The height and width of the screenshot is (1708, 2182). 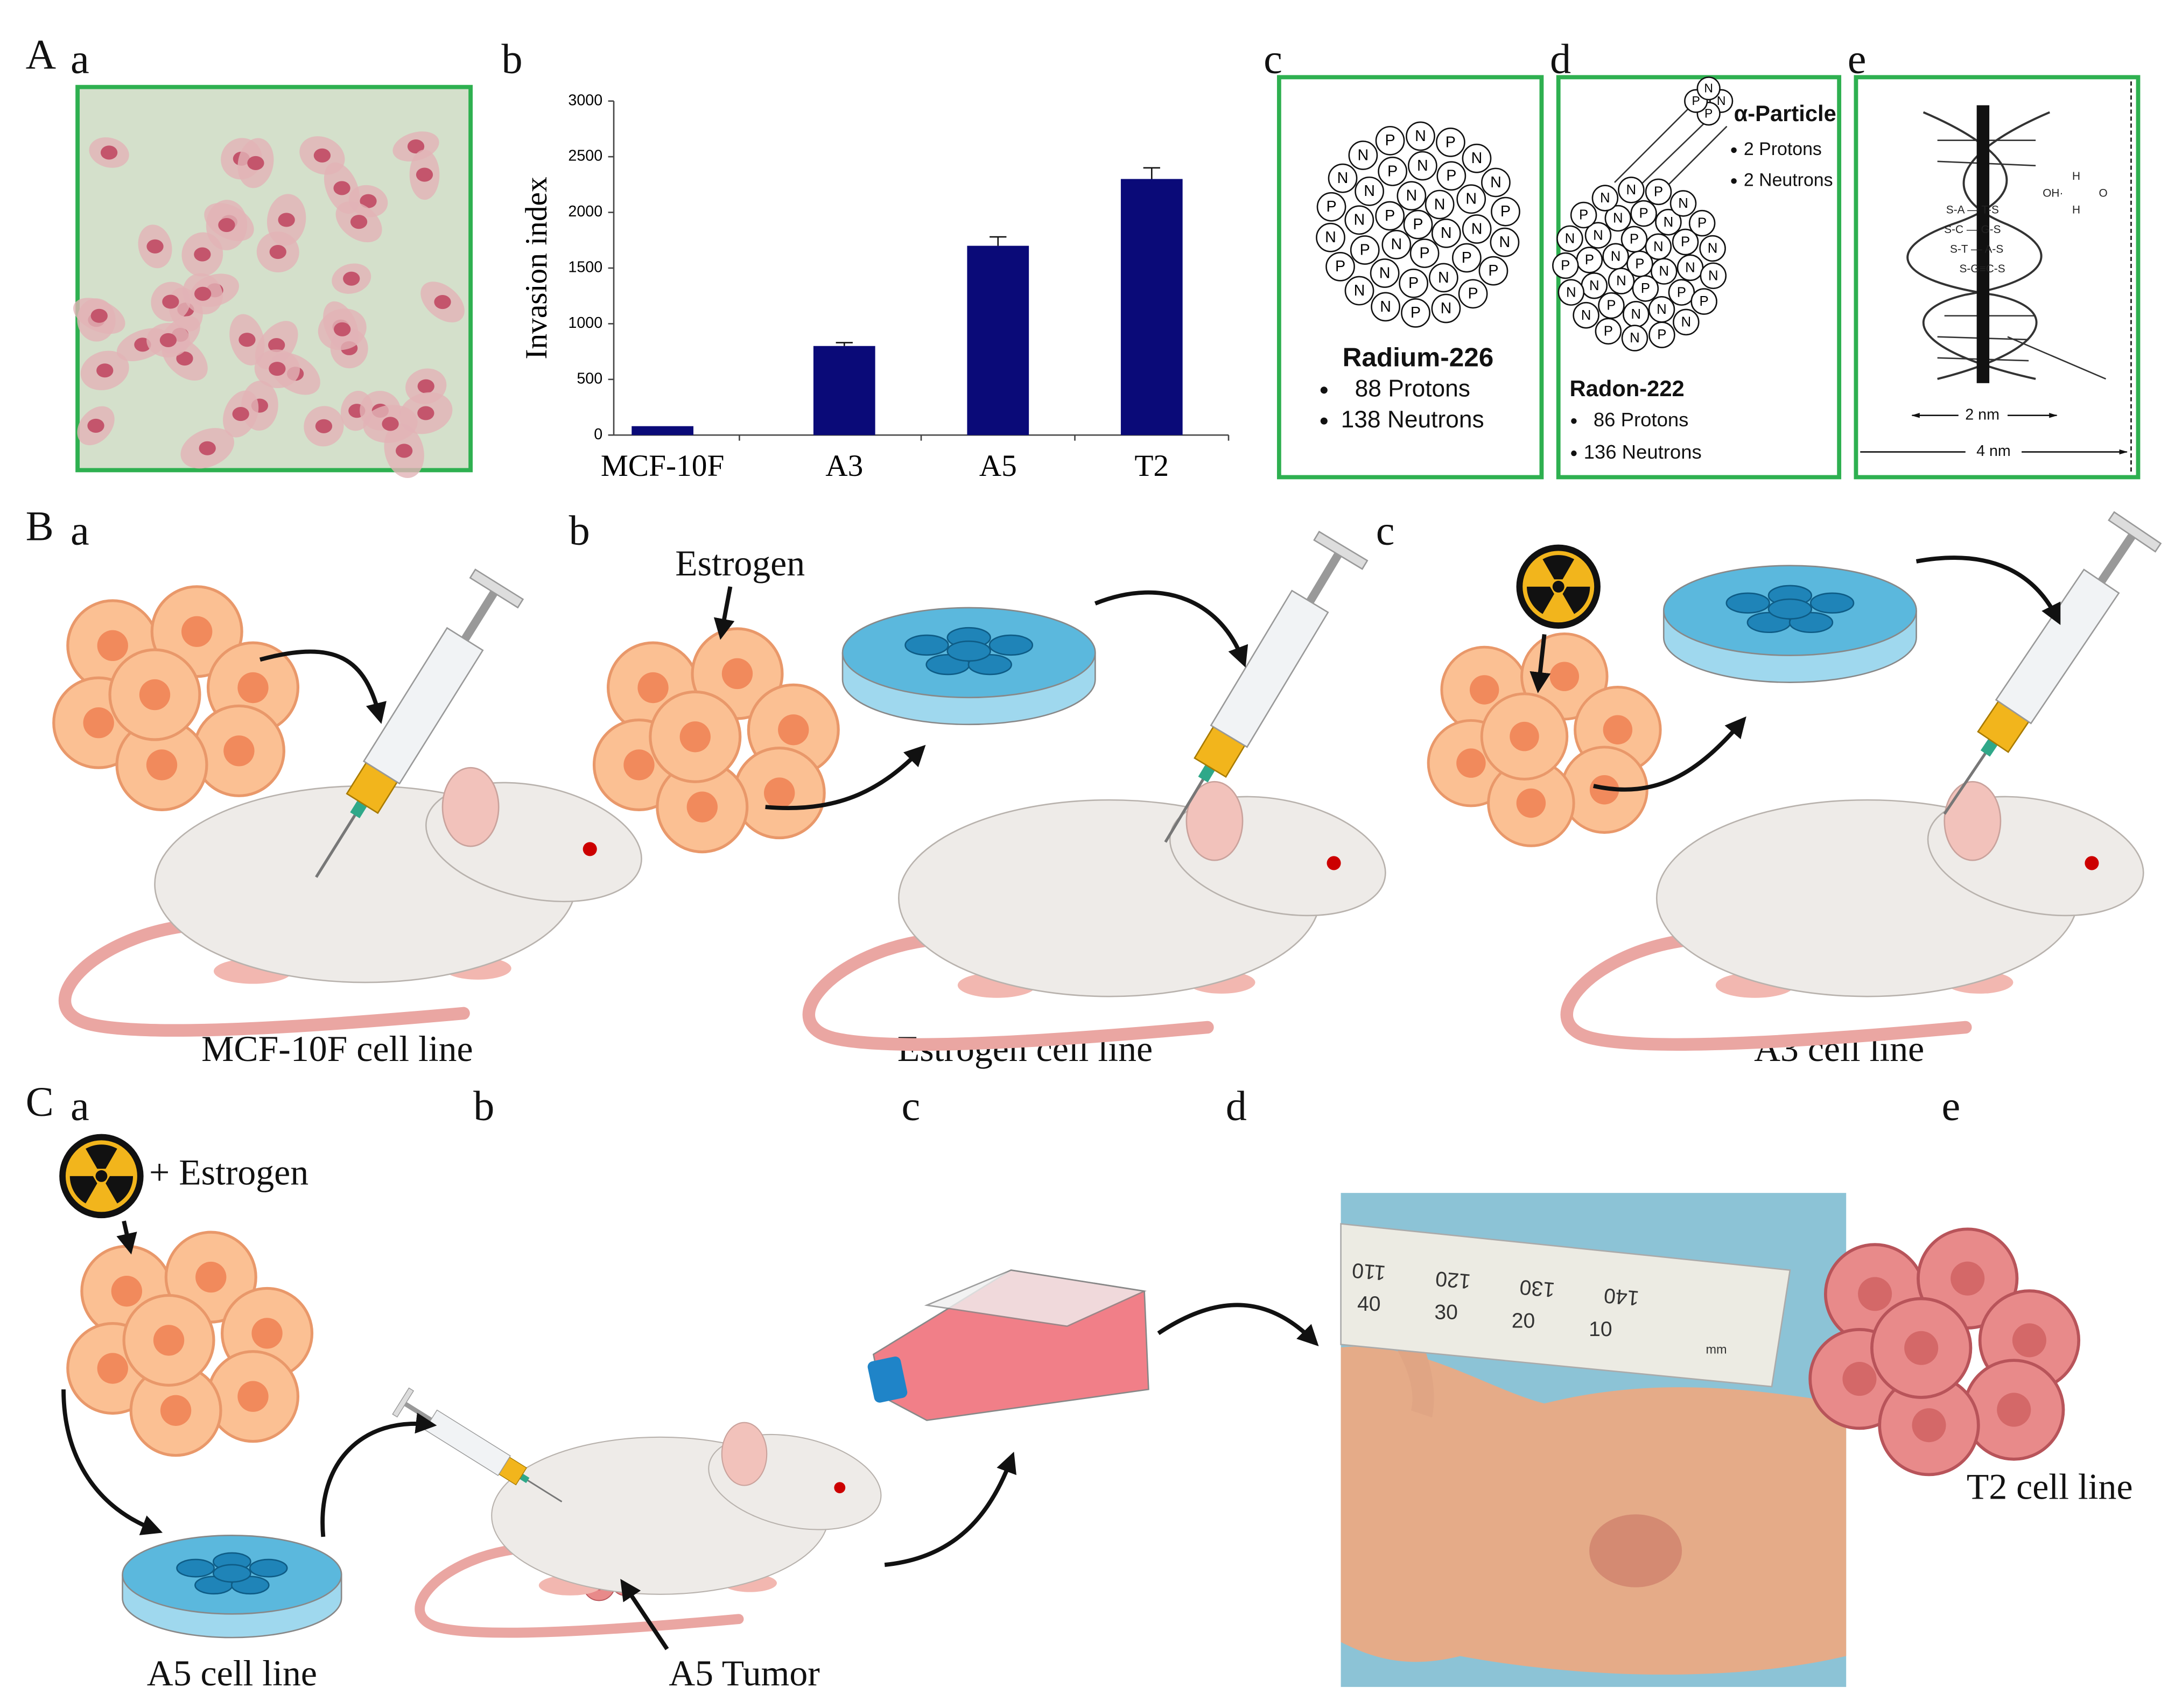 What do you see at coordinates (423, 706) in the screenshot?
I see `barrel` at bounding box center [423, 706].